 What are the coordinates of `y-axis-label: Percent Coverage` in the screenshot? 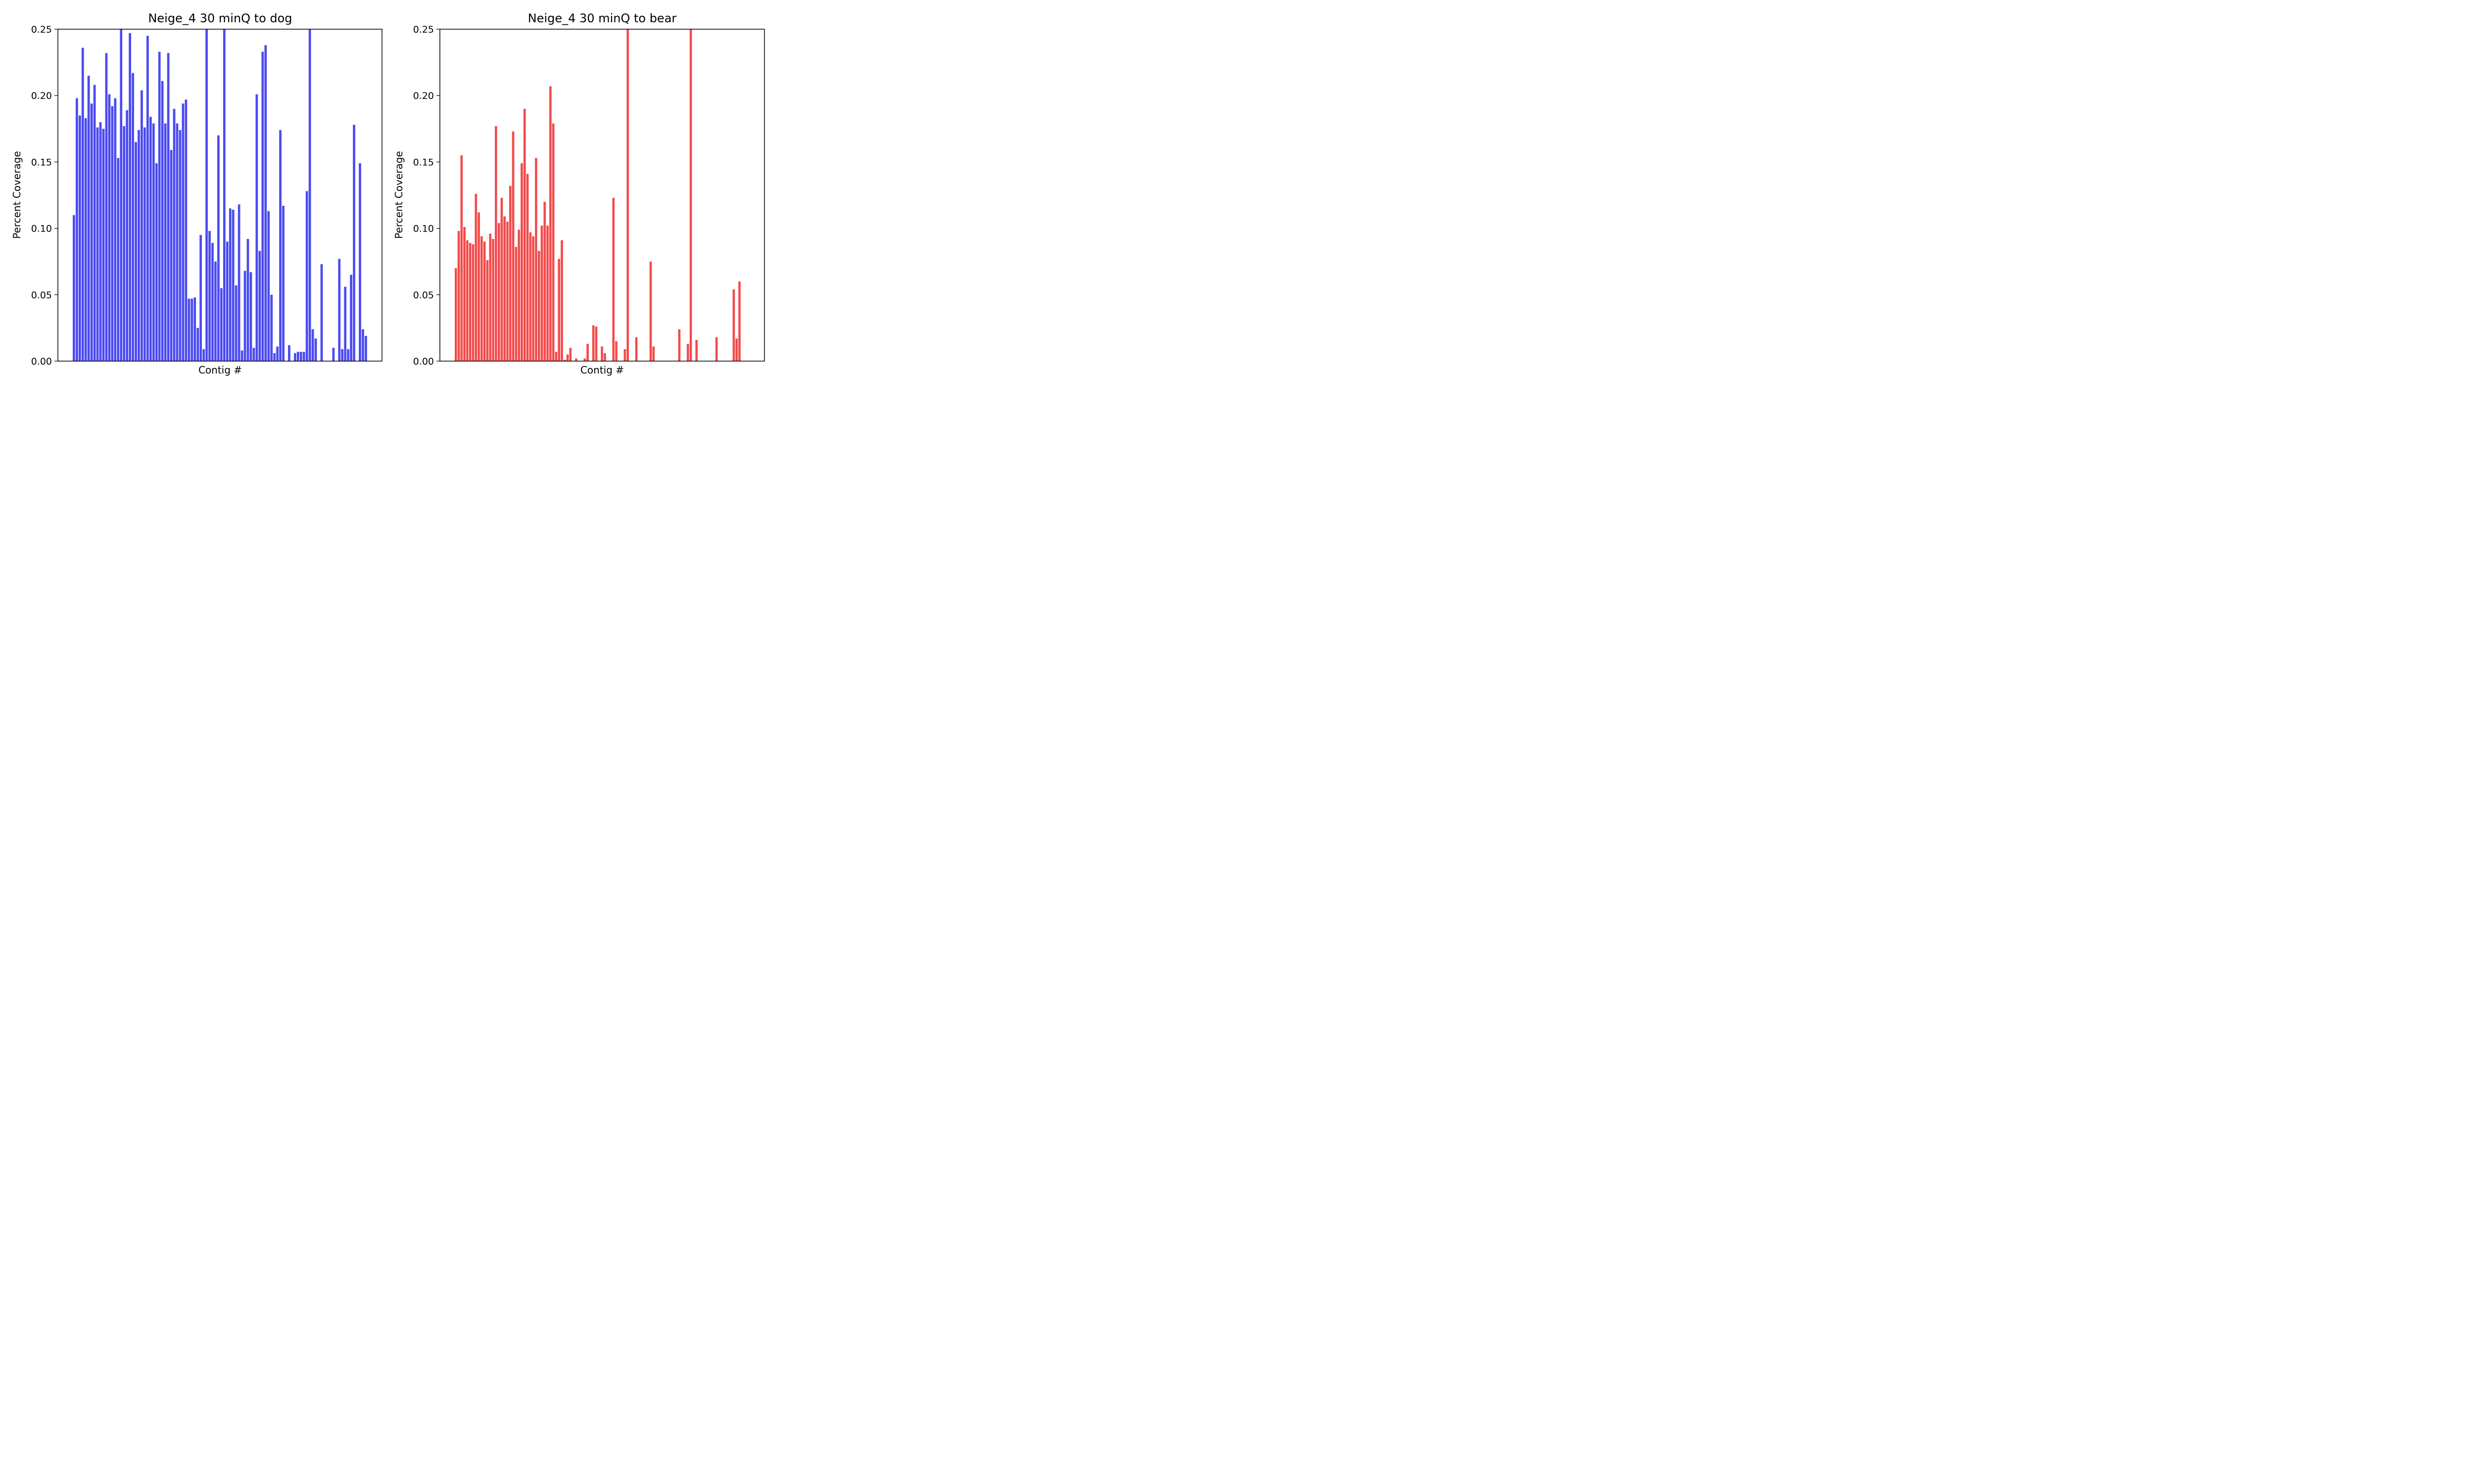 It's located at (399, 194).